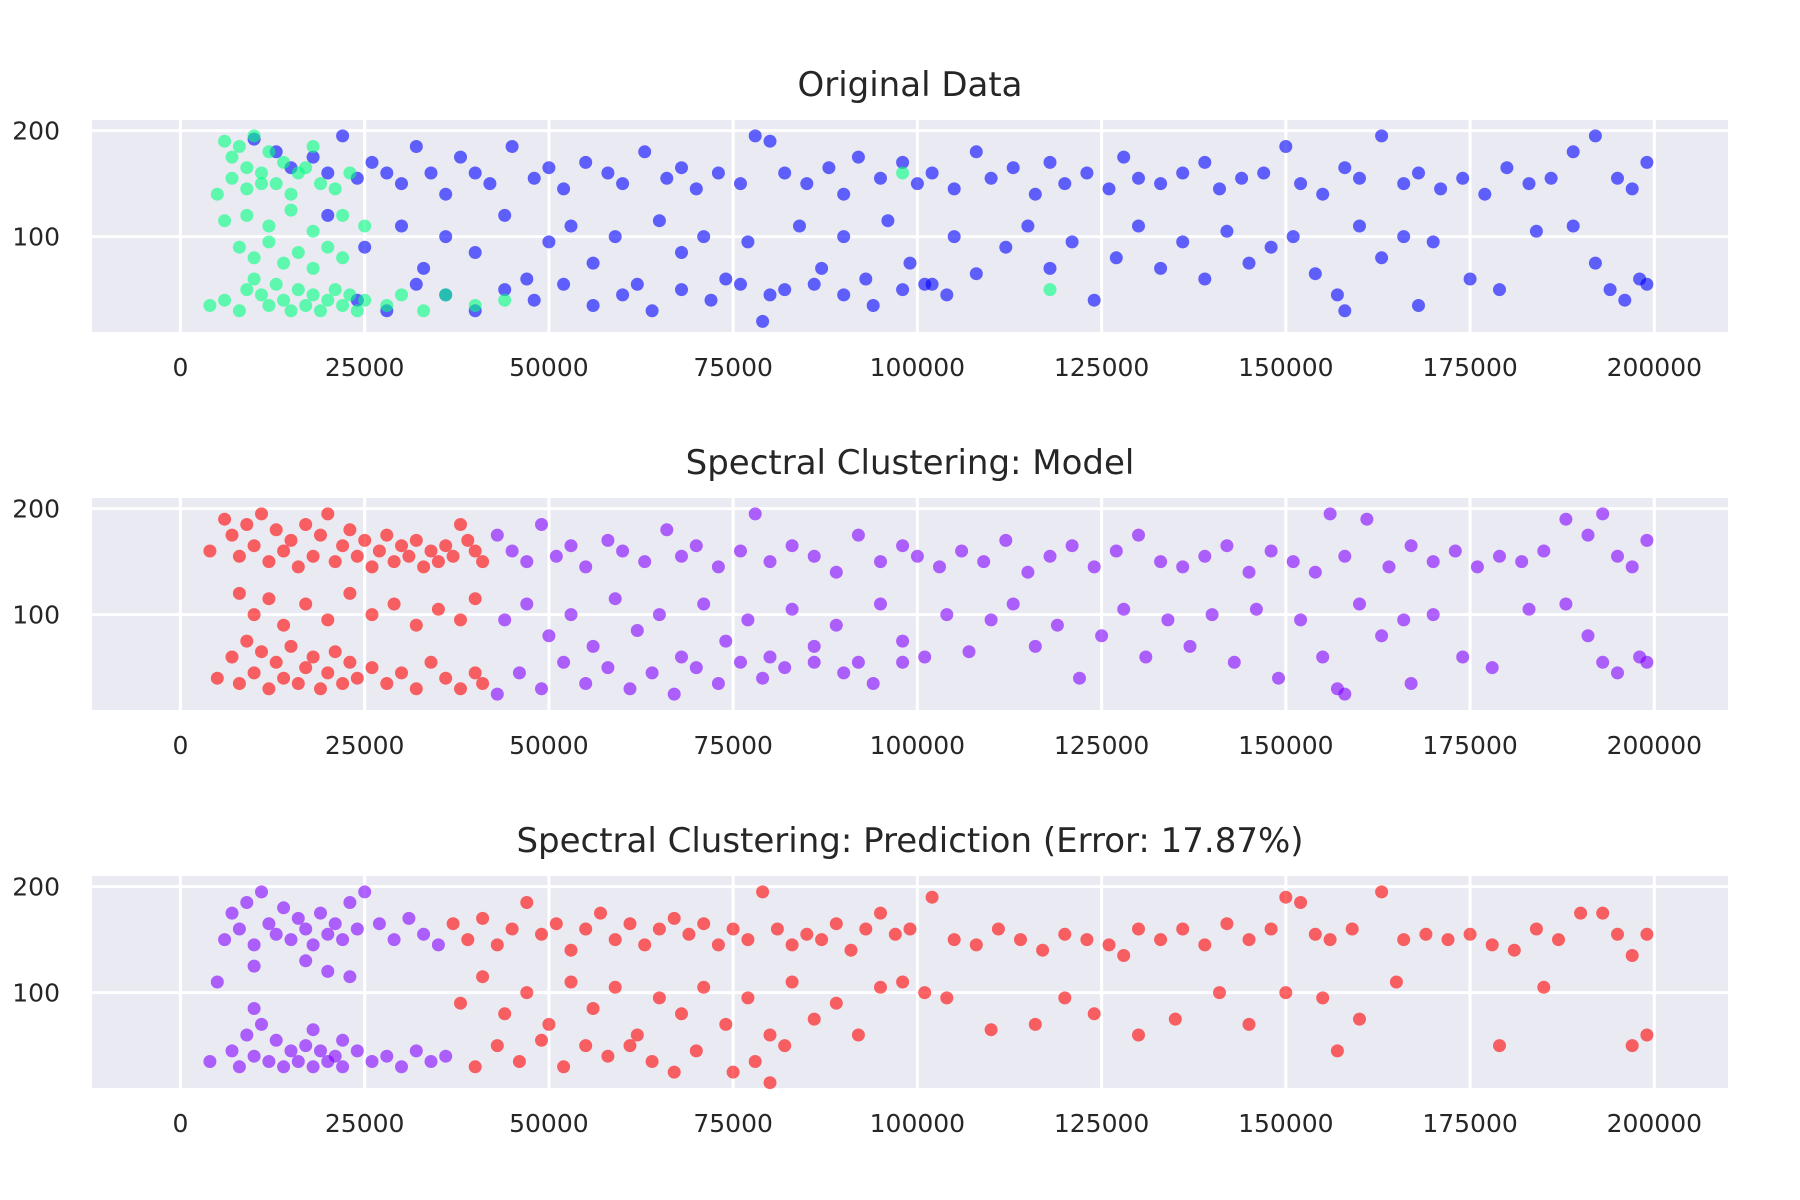  I want to click on x-tick-label: 200000, so click(1654, 1123).